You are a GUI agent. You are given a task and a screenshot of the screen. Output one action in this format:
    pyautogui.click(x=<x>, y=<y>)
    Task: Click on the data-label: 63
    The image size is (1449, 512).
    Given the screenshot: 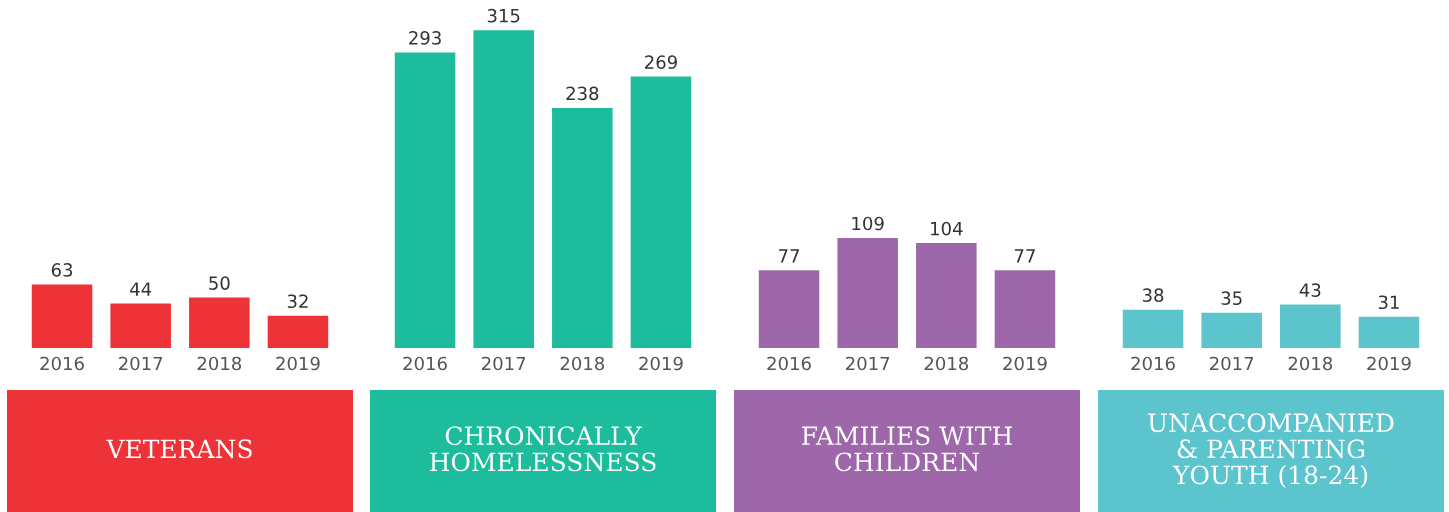 What is the action you would take?
    pyautogui.click(x=62, y=270)
    